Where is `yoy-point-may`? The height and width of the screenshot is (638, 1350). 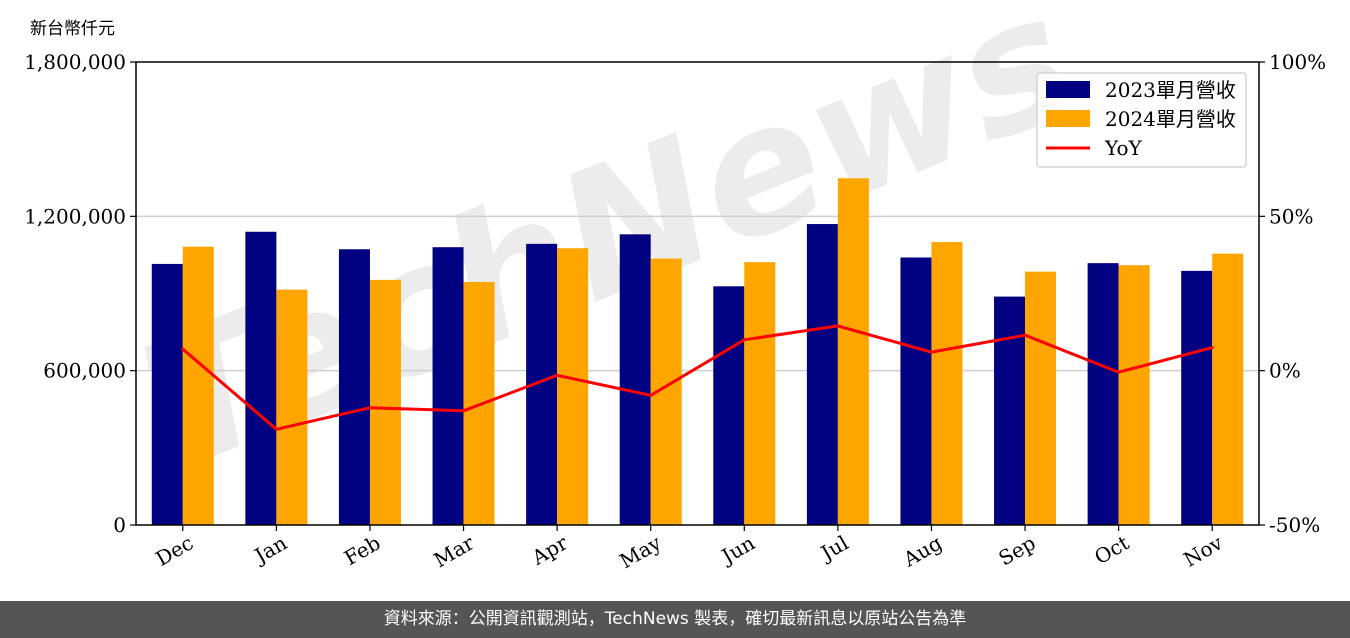 yoy-point-may is located at coordinates (651, 395).